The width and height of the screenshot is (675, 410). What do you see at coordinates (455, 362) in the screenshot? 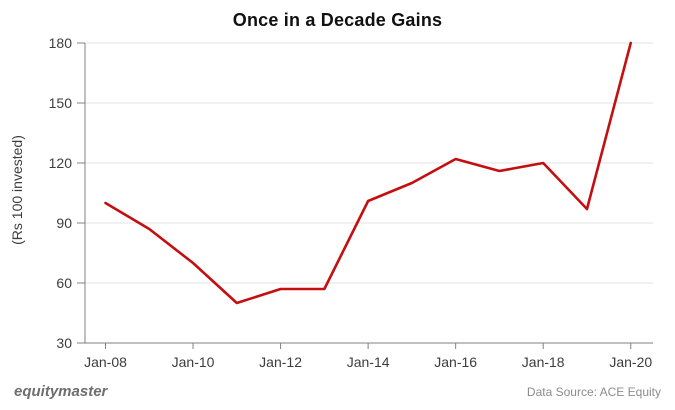
I see `x-tick-label: Jan-16` at bounding box center [455, 362].